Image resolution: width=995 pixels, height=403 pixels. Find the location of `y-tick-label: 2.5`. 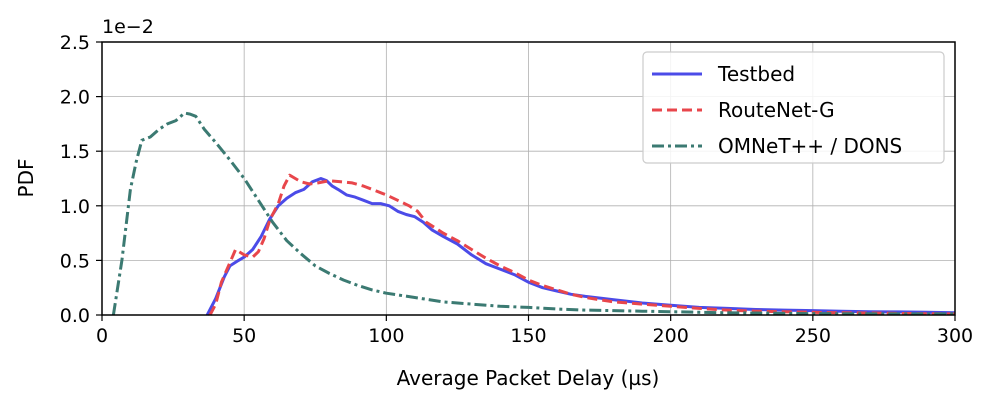

y-tick-label: 2.5 is located at coordinates (75, 43).